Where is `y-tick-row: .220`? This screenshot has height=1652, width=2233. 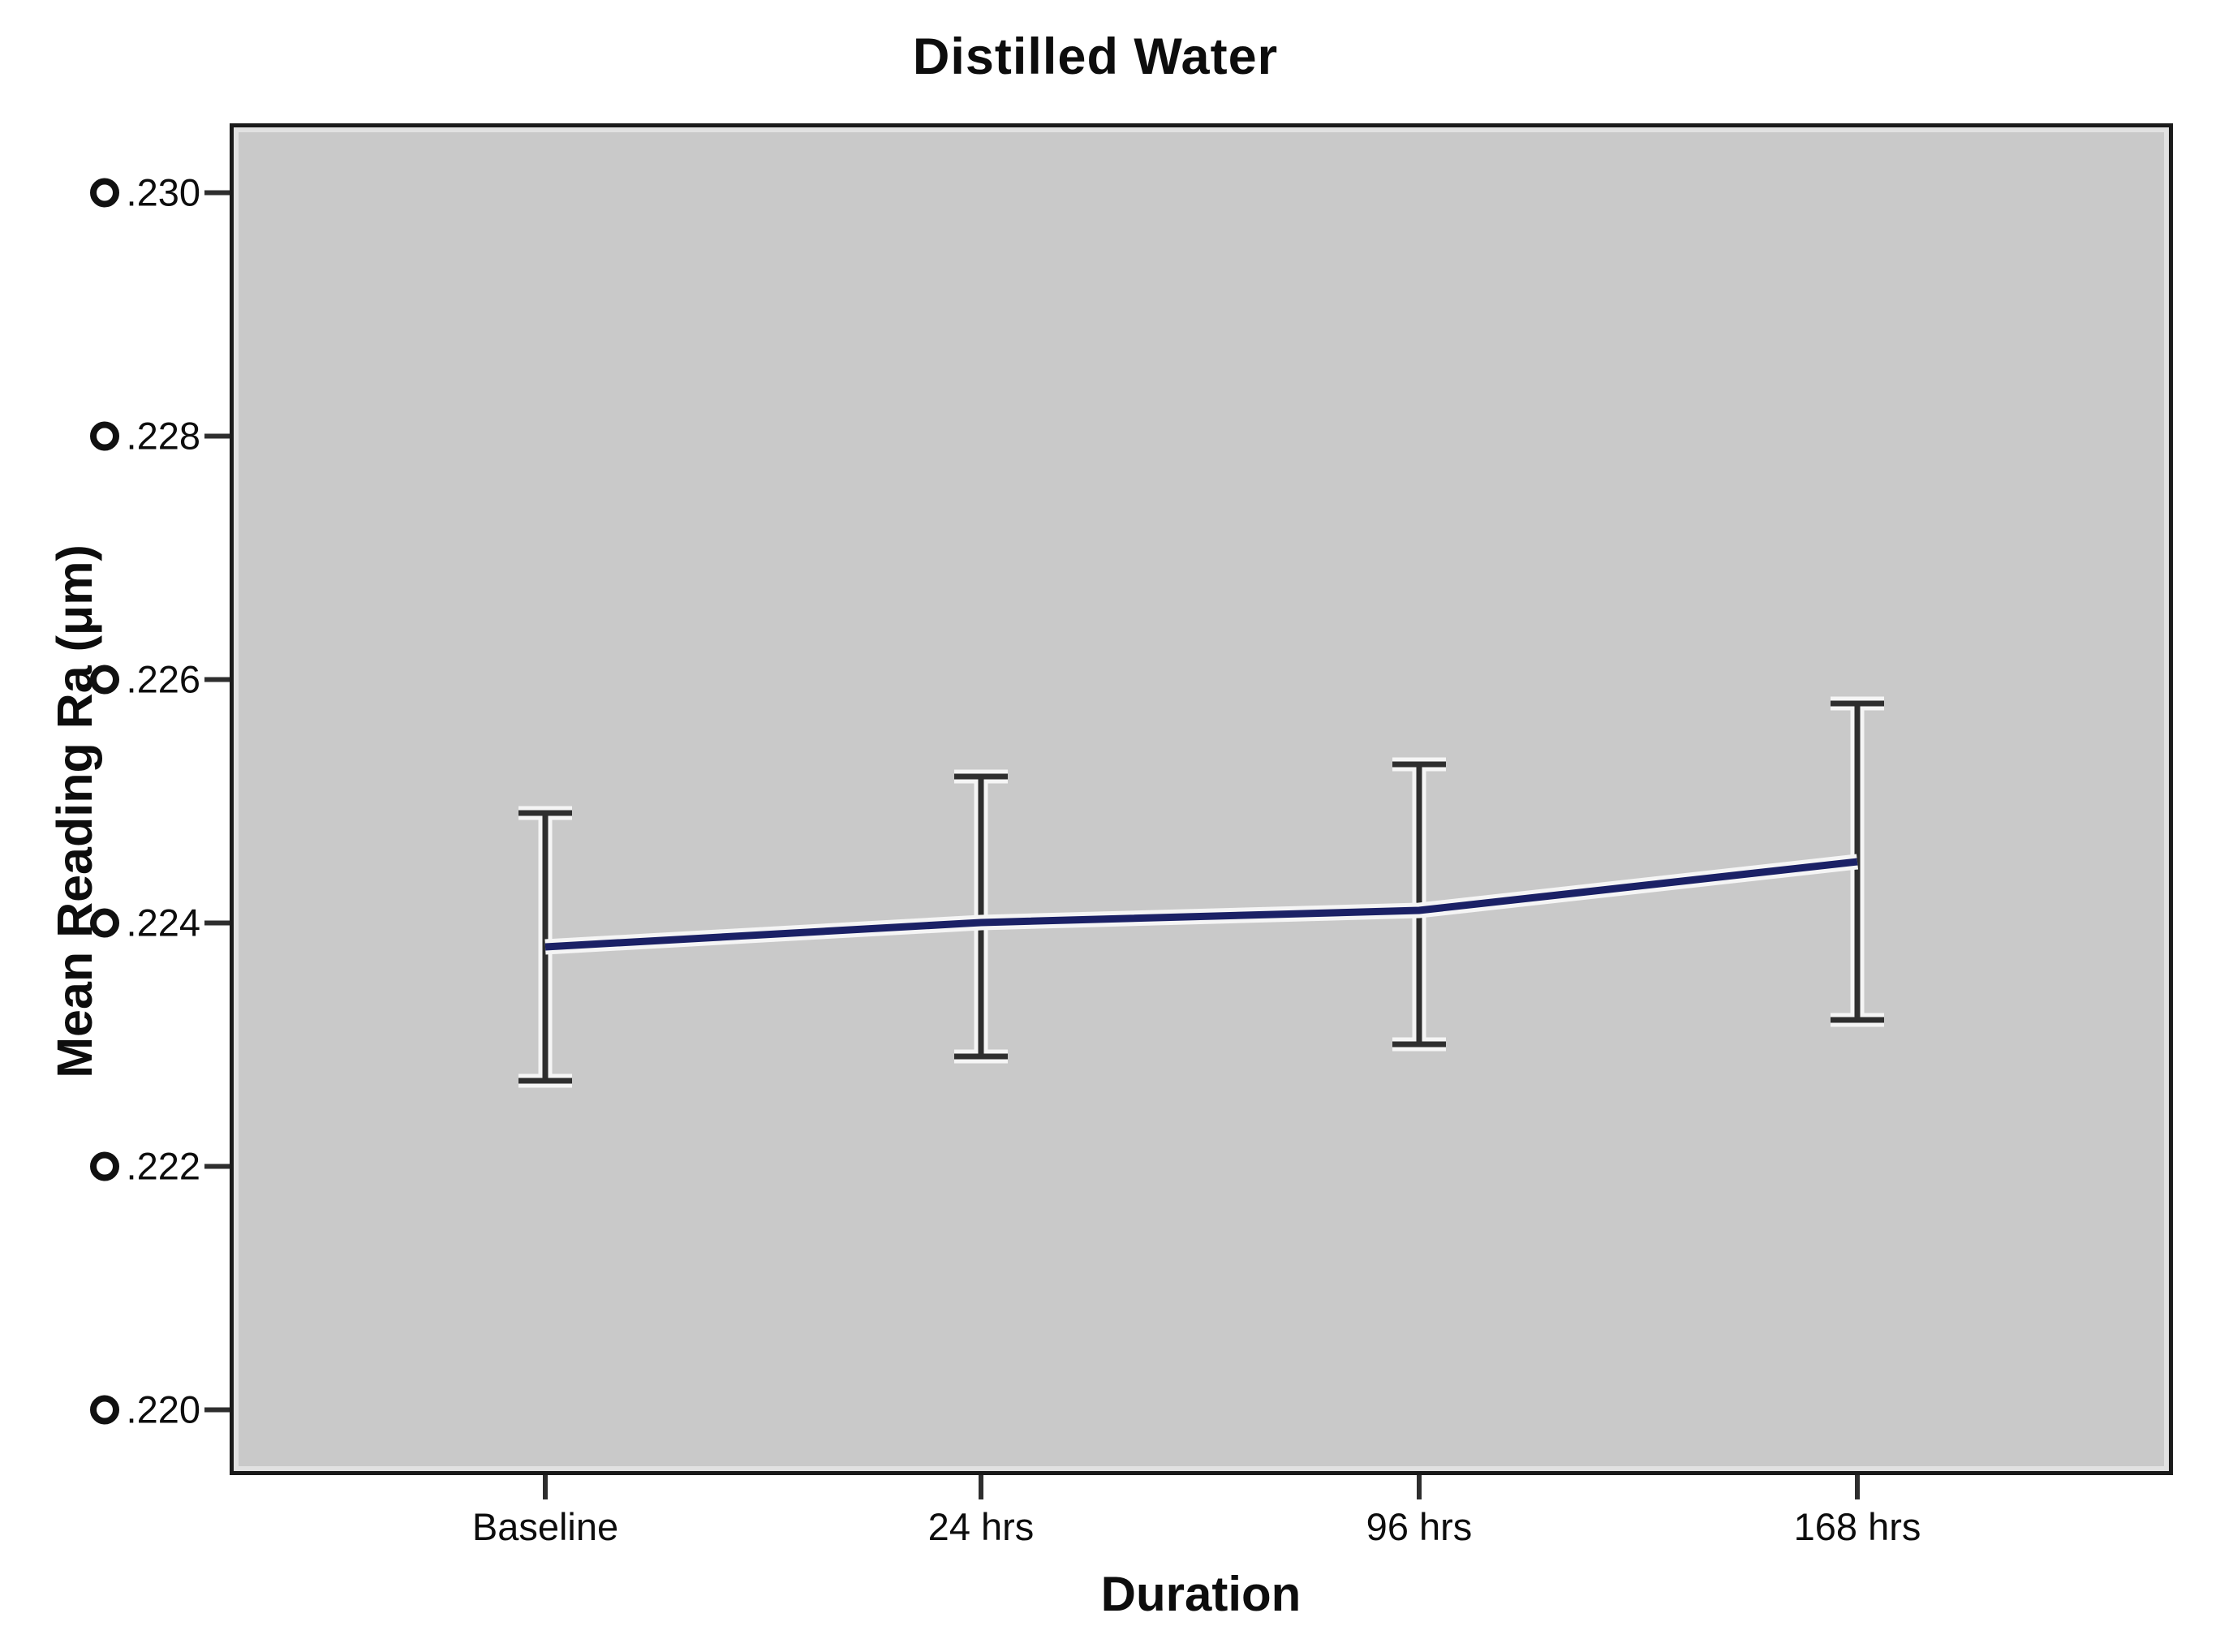 y-tick-row: .220 is located at coordinates (115, 1410).